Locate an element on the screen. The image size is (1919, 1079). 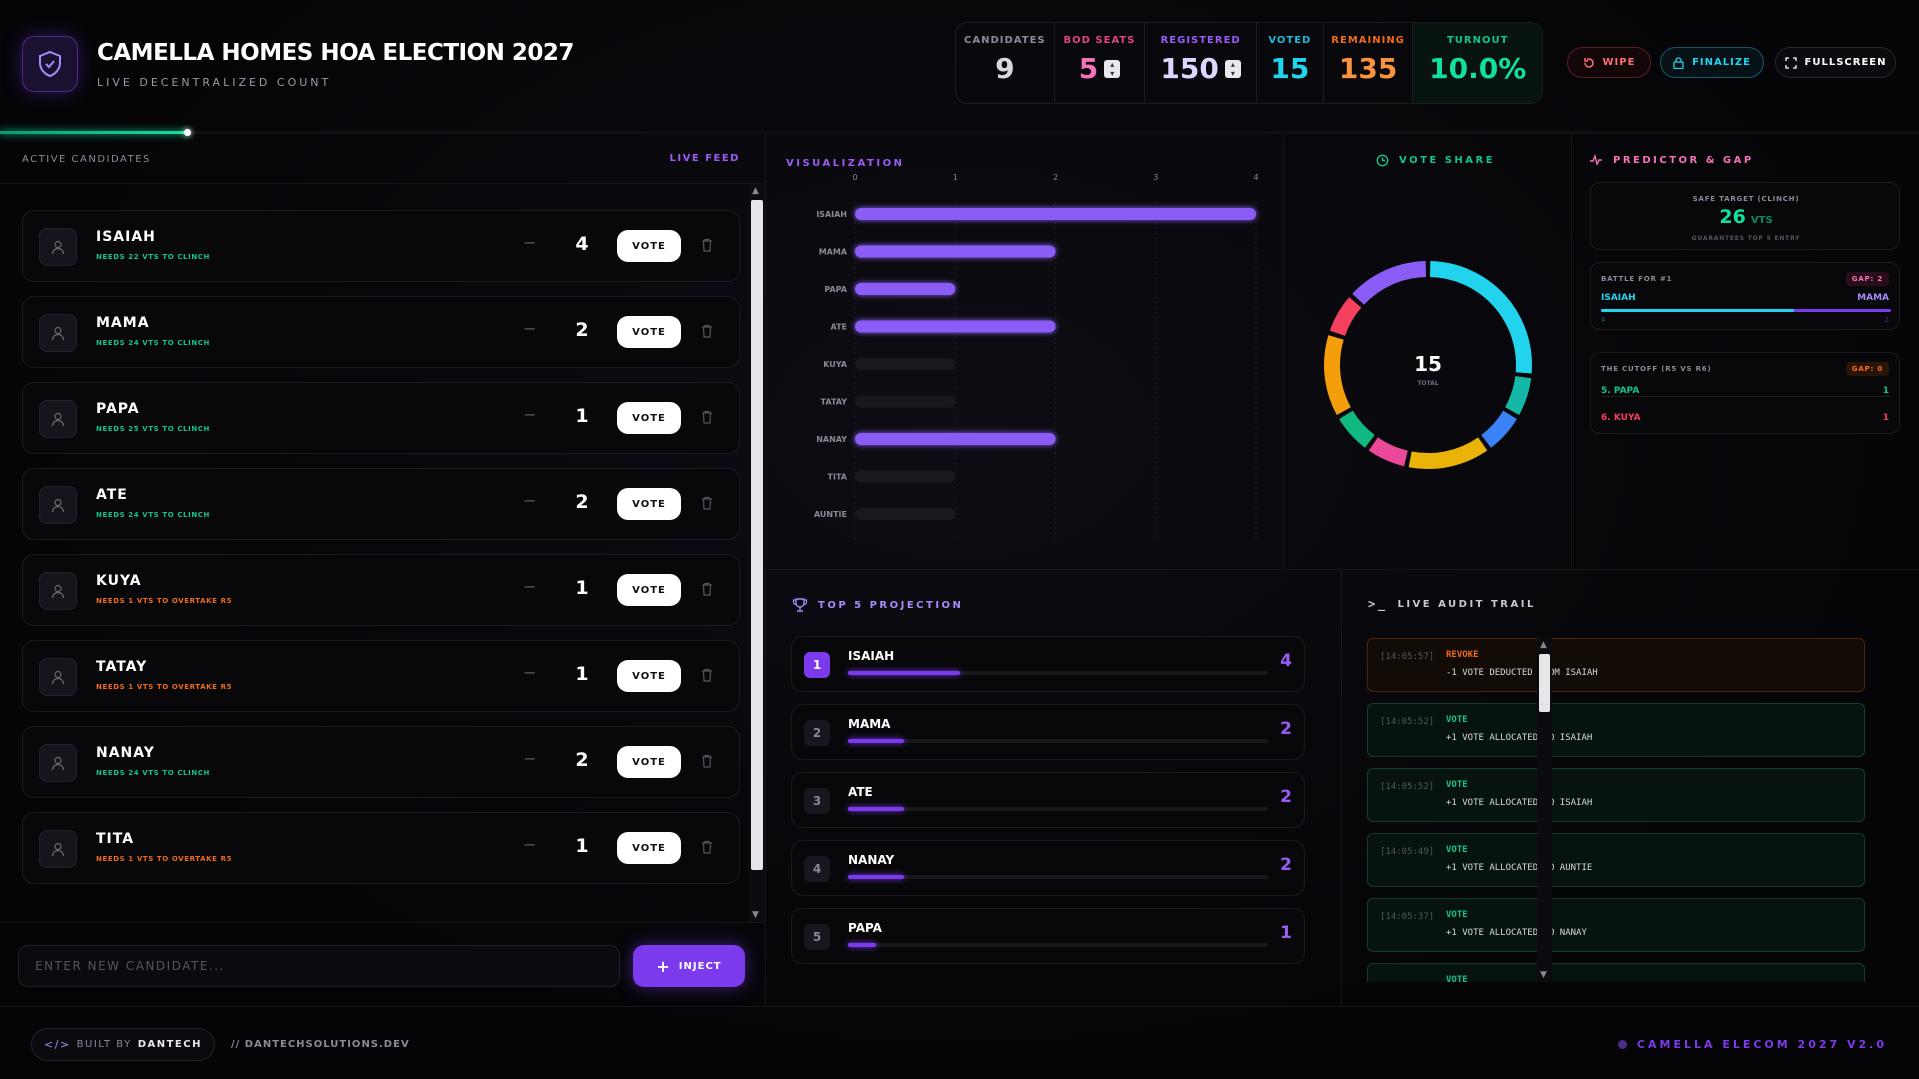
candidate-row: MAMA NEEDS 24 VTS TO CLINCH − 2 VOTE is located at coordinates (381, 332).